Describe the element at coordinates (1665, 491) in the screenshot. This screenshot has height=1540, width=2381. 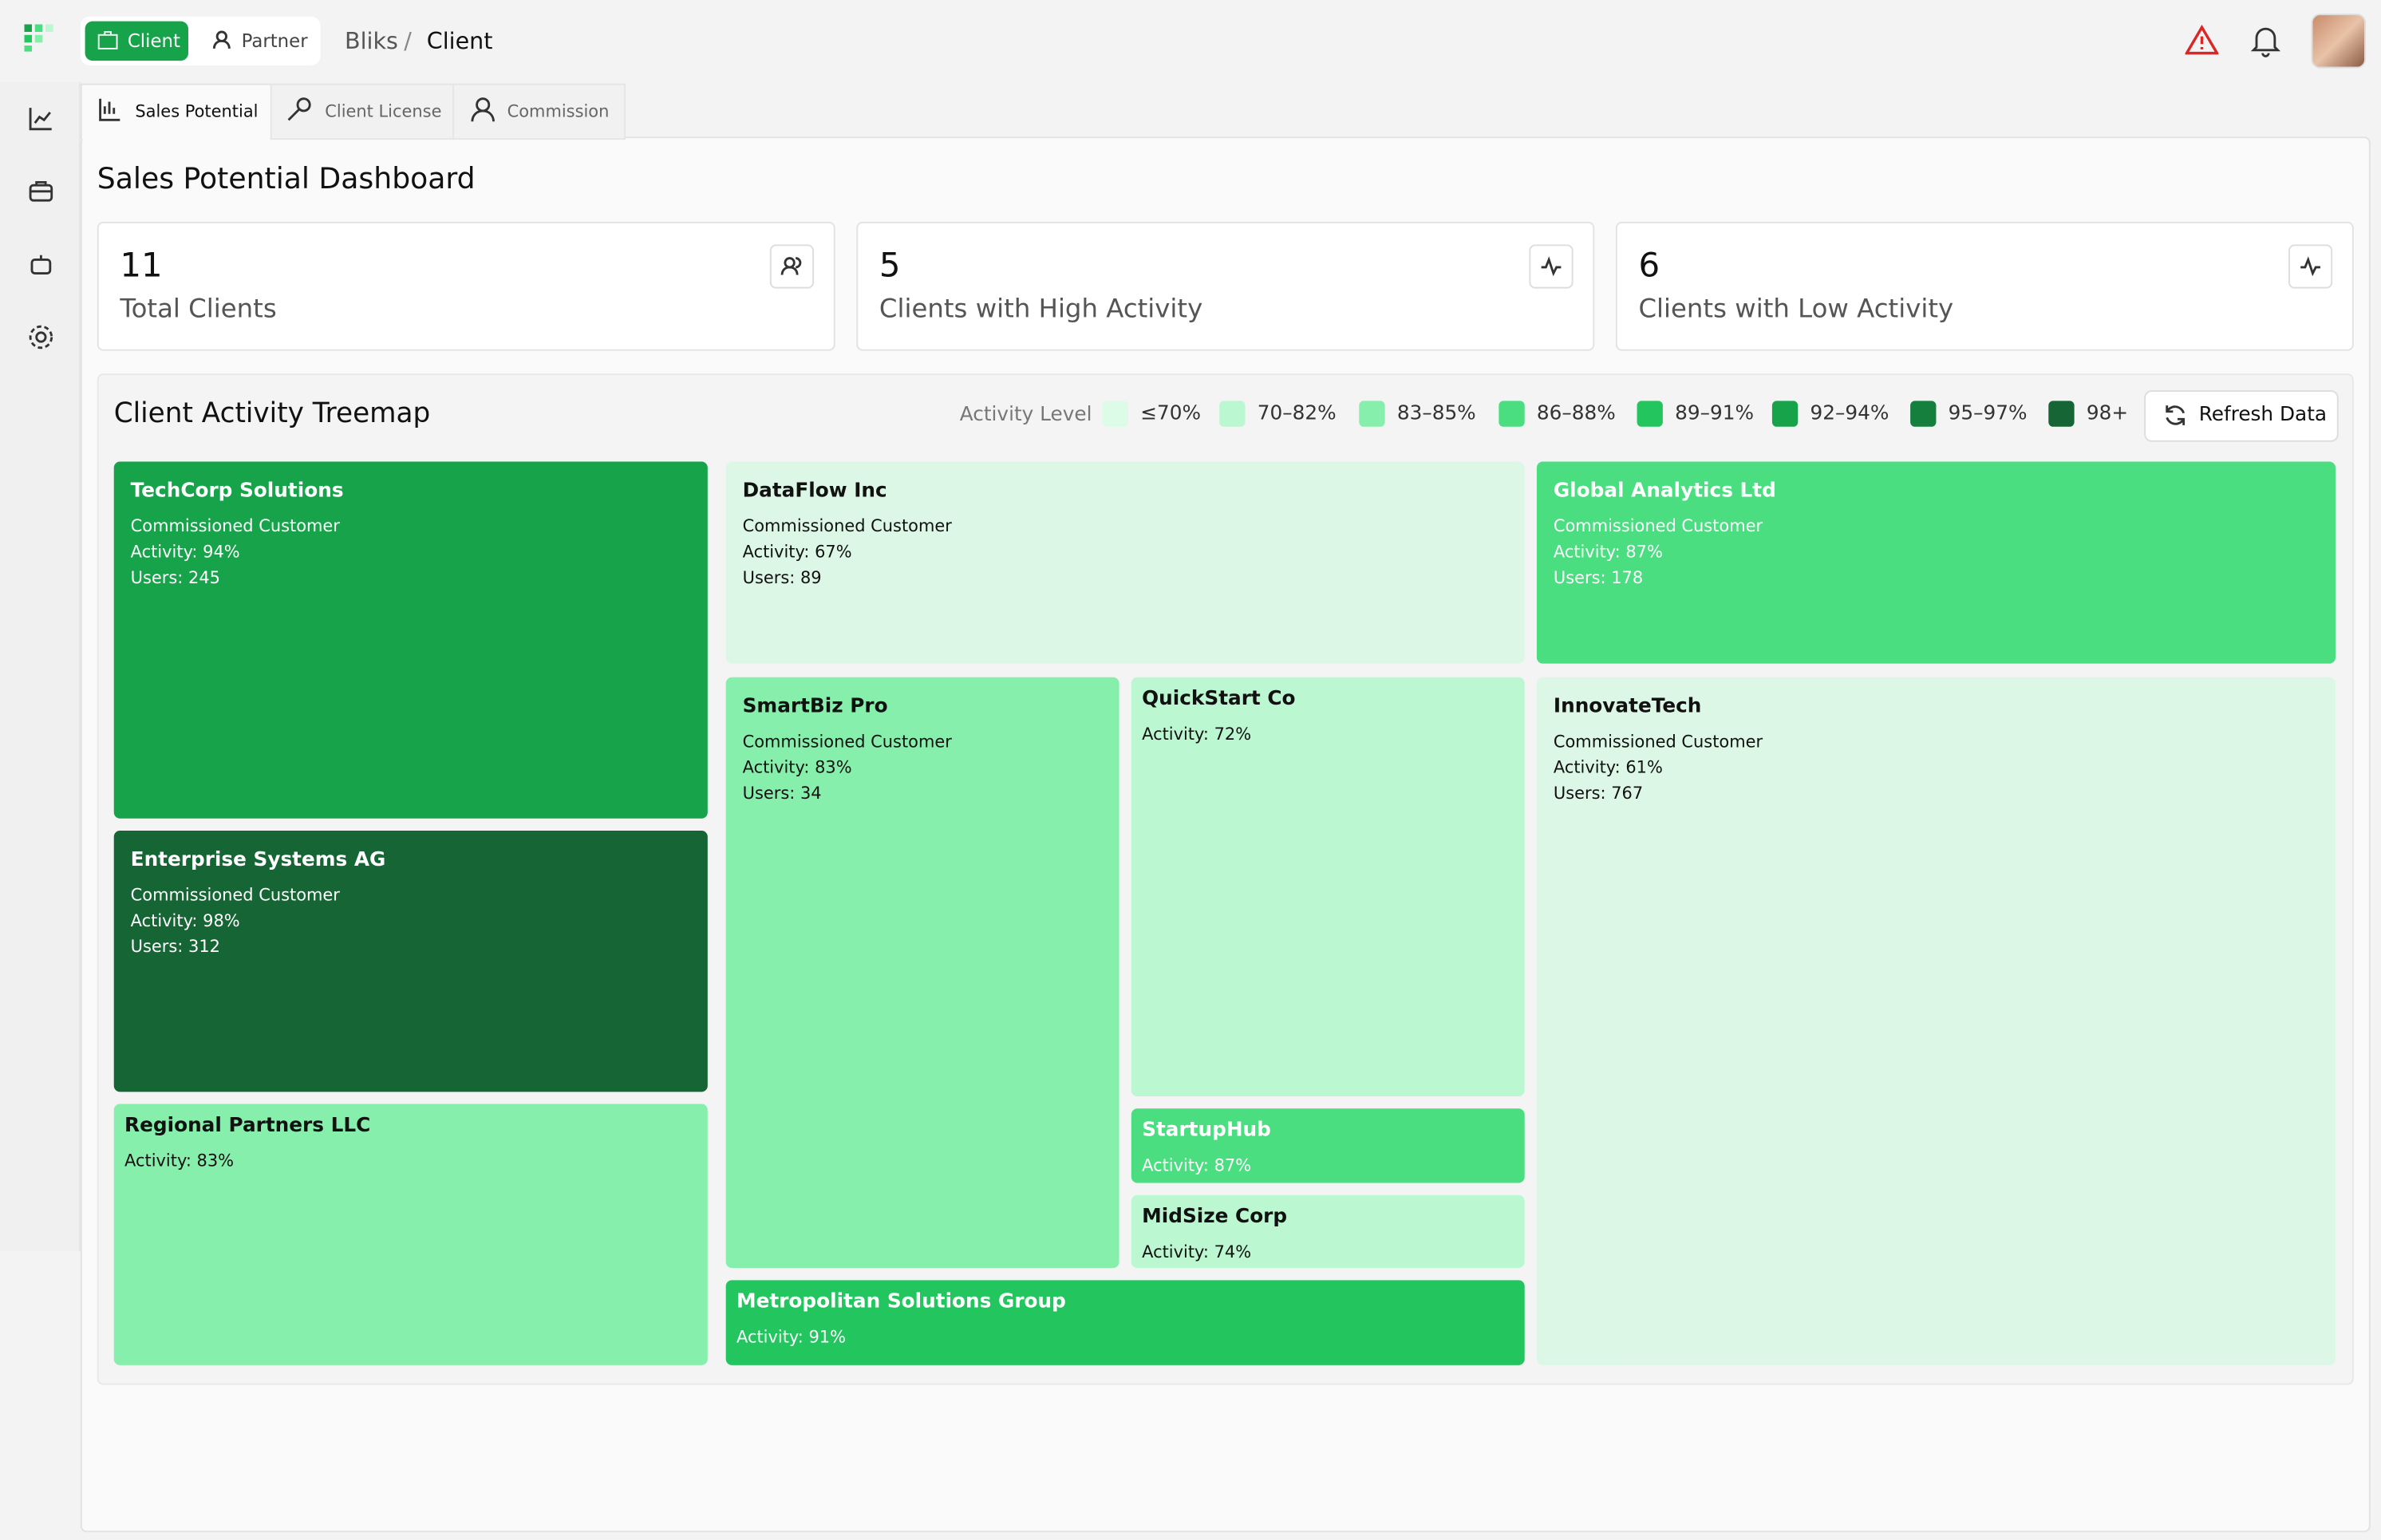
I see `tile-name: Global Analytics Ltd` at that location.